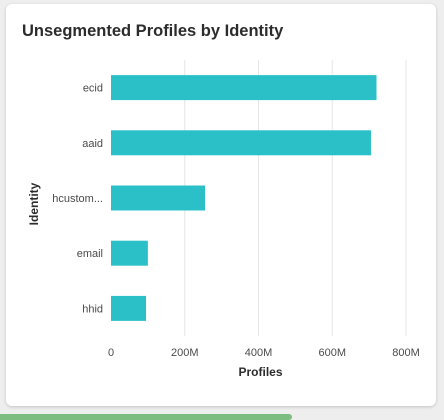  What do you see at coordinates (185, 353) in the screenshot?
I see `x-tick-label: 200M` at bounding box center [185, 353].